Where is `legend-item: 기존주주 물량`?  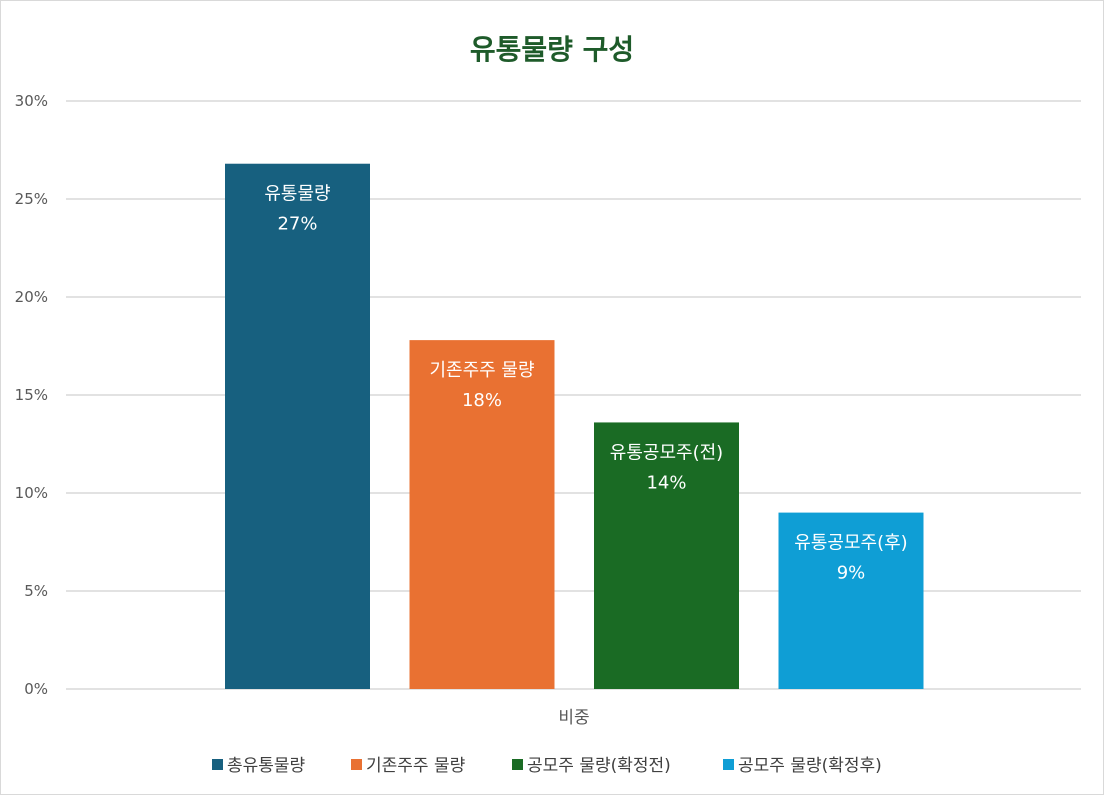
legend-item: 기존주주 물량 is located at coordinates (408, 766).